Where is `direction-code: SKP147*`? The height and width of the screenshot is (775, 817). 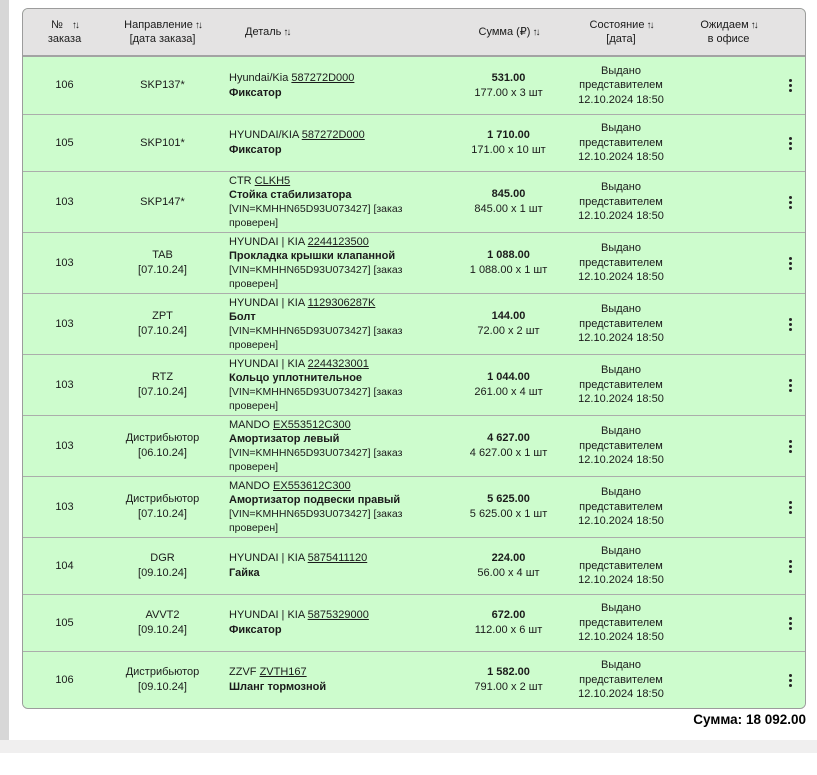 direction-code: SKP147* is located at coordinates (162, 201).